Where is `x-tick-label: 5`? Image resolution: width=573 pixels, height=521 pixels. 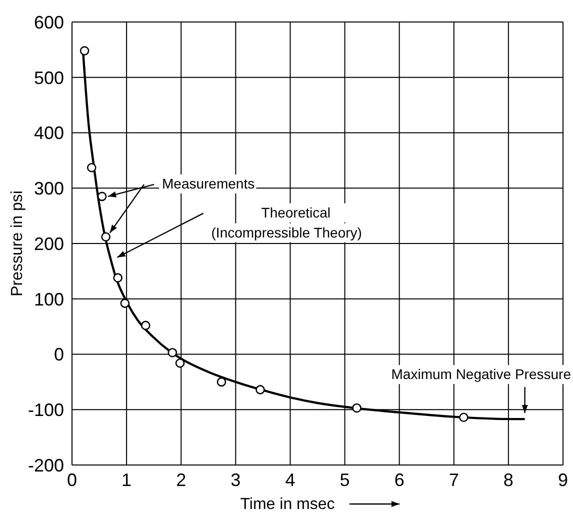 x-tick-label: 5 is located at coordinates (345, 480).